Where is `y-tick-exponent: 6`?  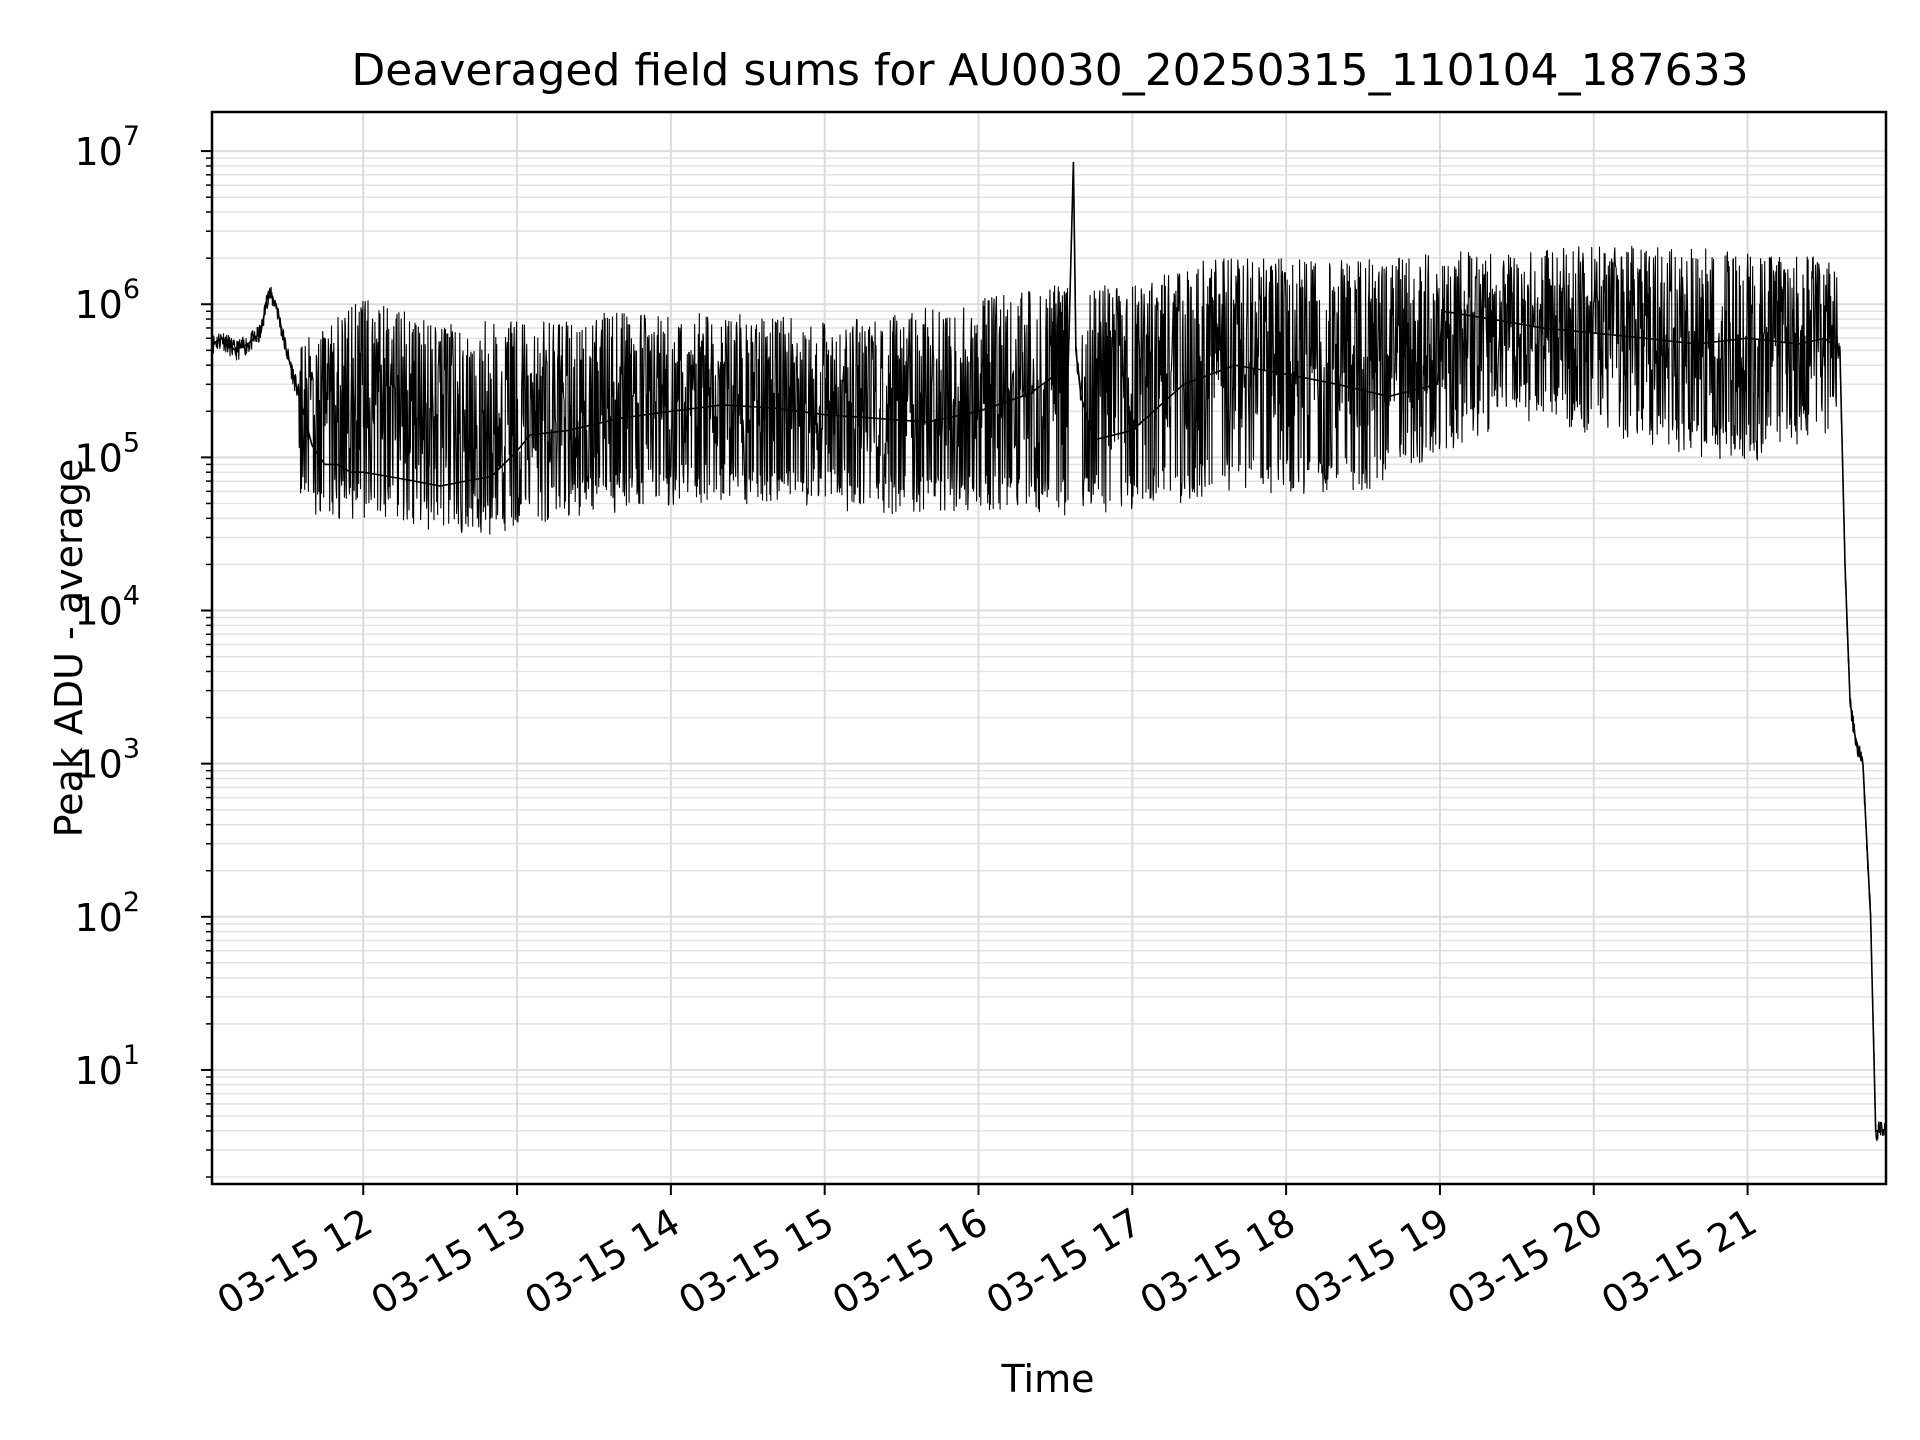
y-tick-exponent: 6 is located at coordinates (131, 289).